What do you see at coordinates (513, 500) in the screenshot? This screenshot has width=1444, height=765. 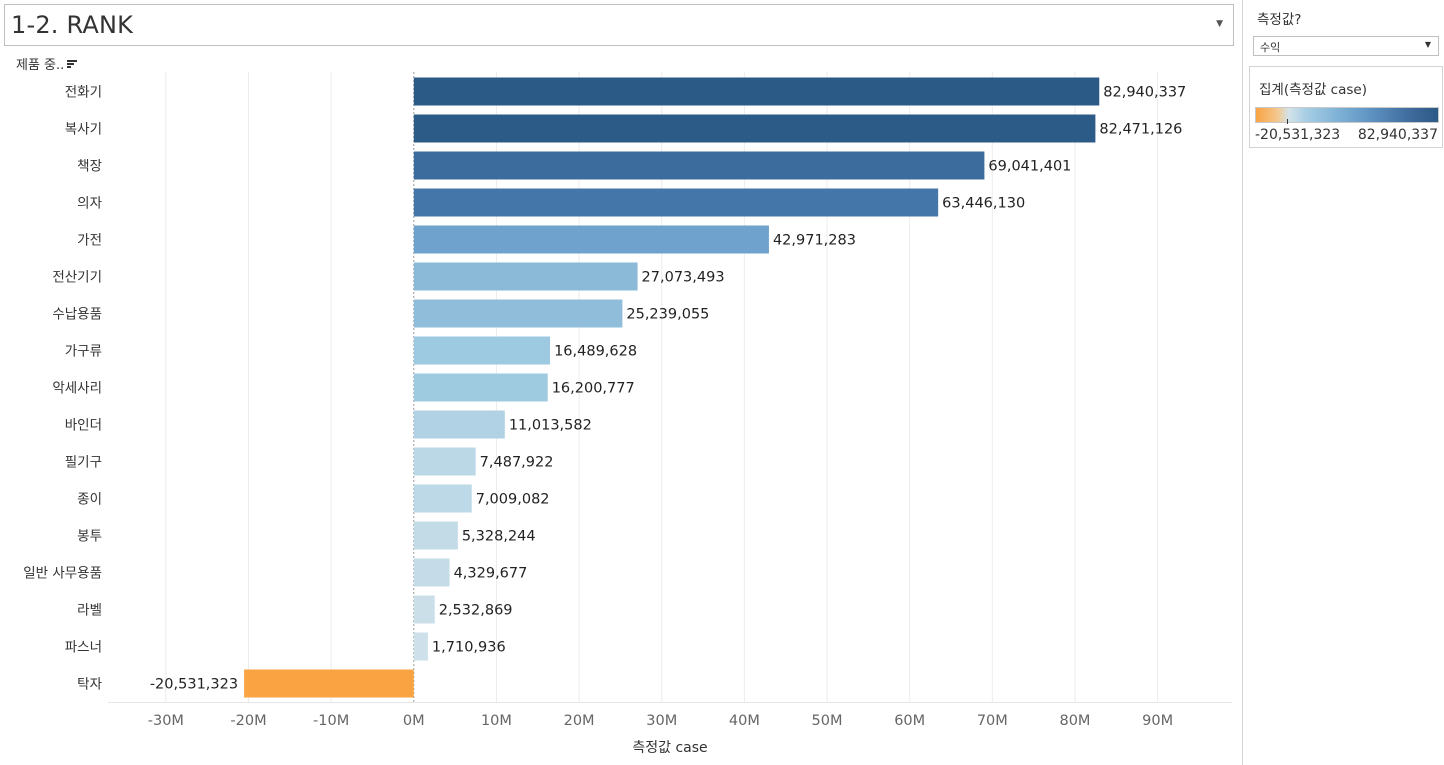 I see `value-label: 7,009,082` at bounding box center [513, 500].